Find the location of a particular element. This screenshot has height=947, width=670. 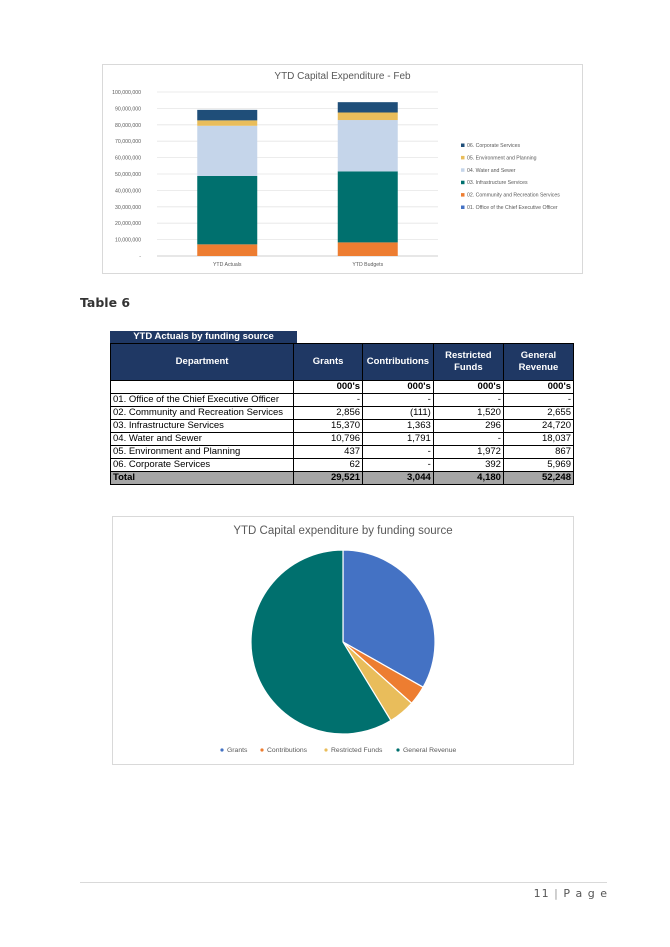

value-cell: 2,655 is located at coordinates (538, 413).